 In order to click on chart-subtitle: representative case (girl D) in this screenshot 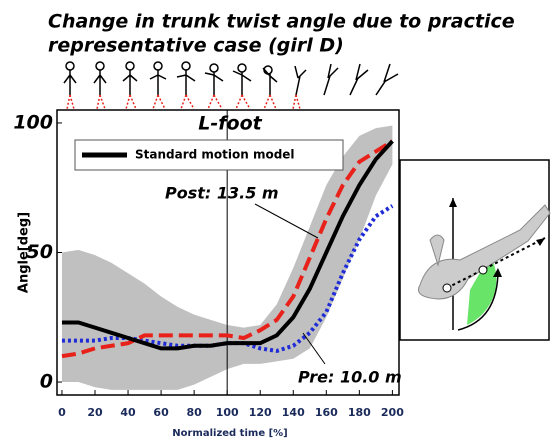, I will do `click(196, 46)`.